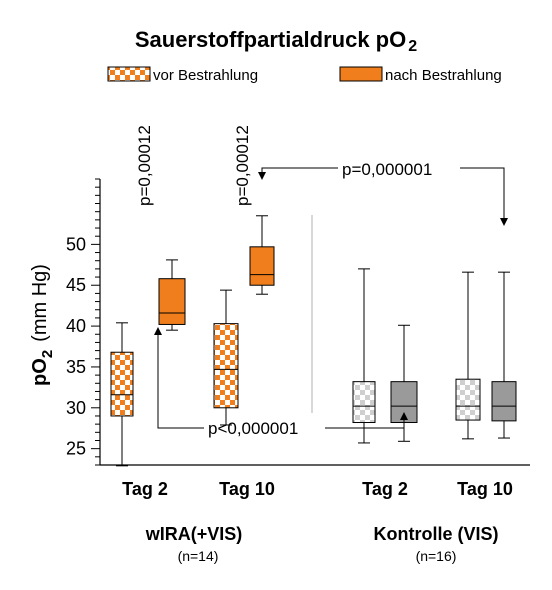  Describe the element at coordinates (436, 534) in the screenshot. I see `group-label-kontrolle: Kontrolle (VIS)` at that location.